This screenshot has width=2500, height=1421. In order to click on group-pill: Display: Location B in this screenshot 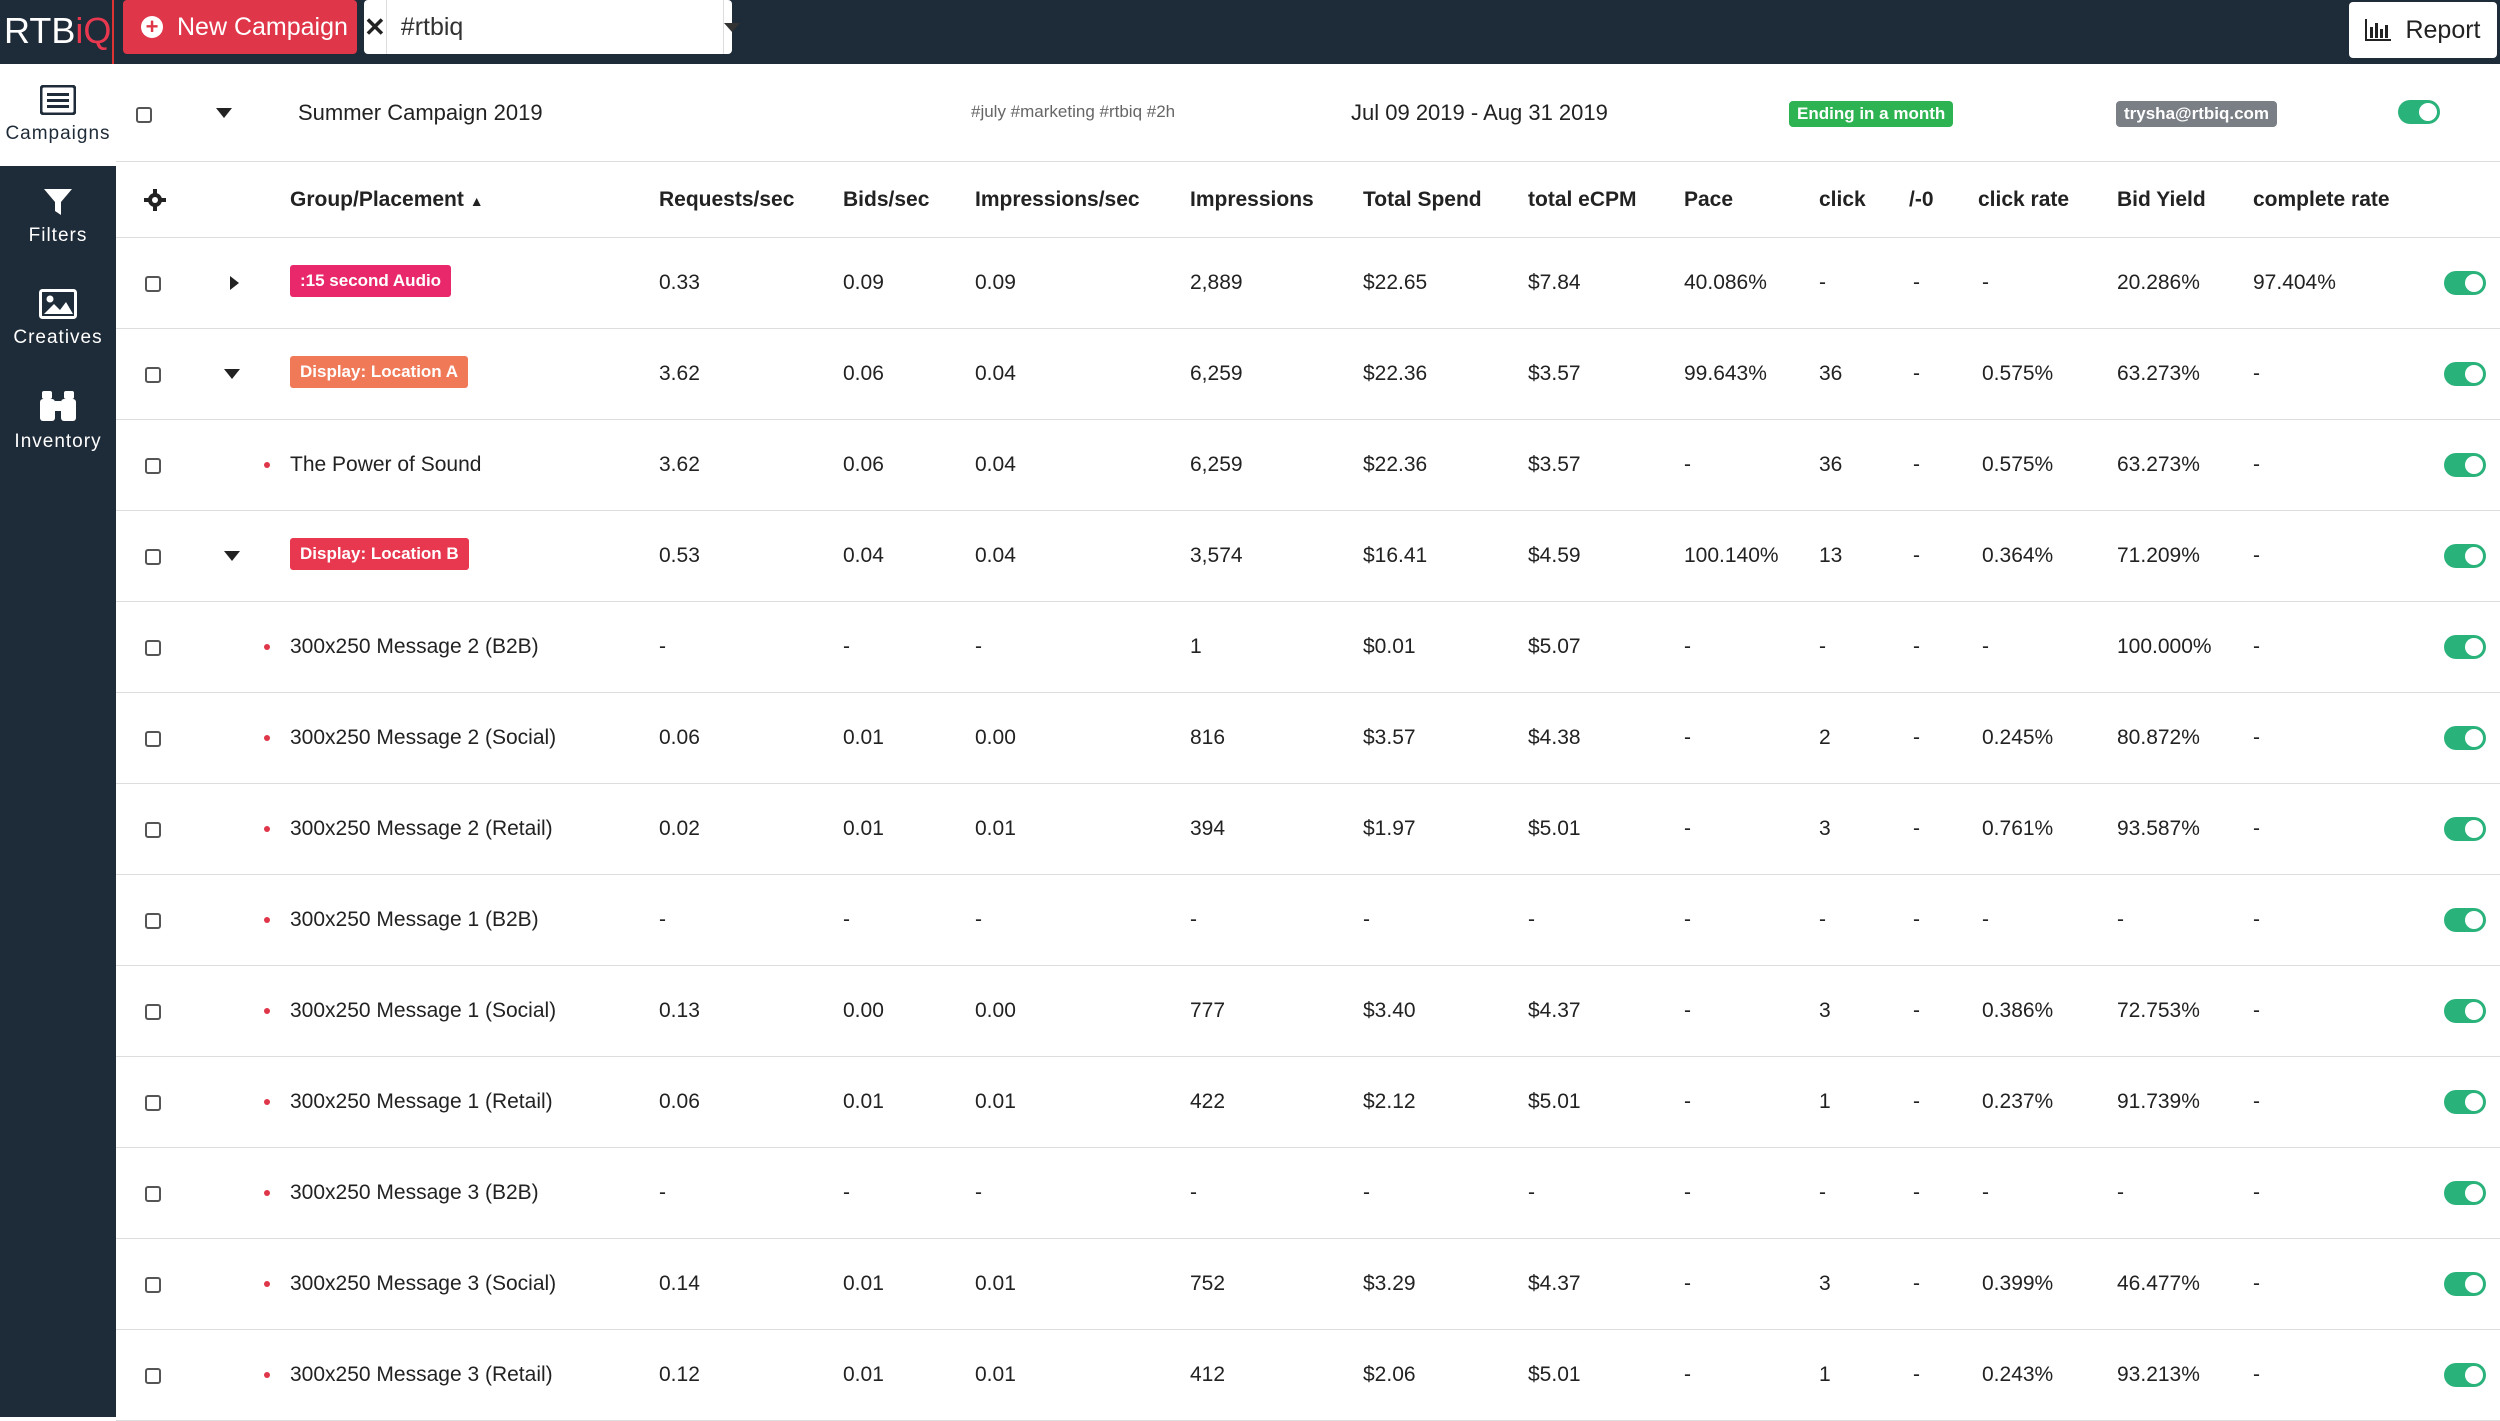, I will do `click(379, 554)`.